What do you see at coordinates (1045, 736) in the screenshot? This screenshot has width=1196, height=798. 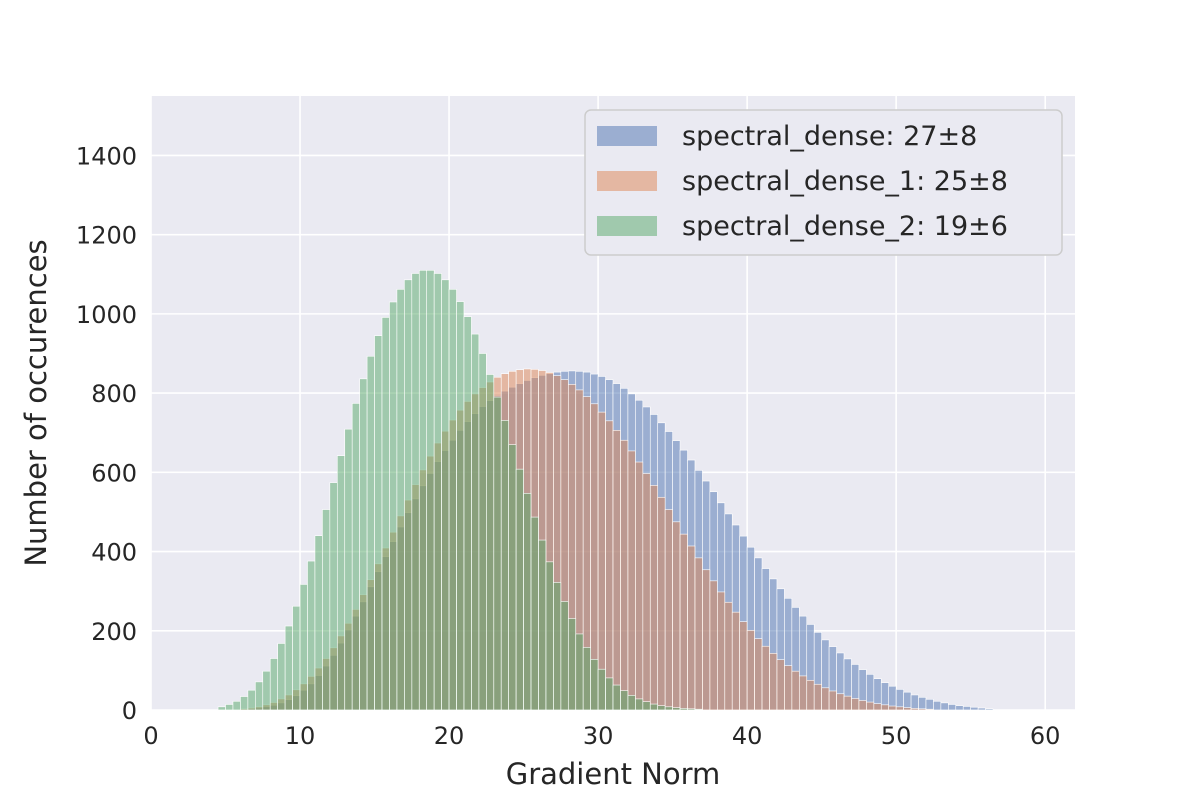 I see `x-tick-label: 60` at bounding box center [1045, 736].